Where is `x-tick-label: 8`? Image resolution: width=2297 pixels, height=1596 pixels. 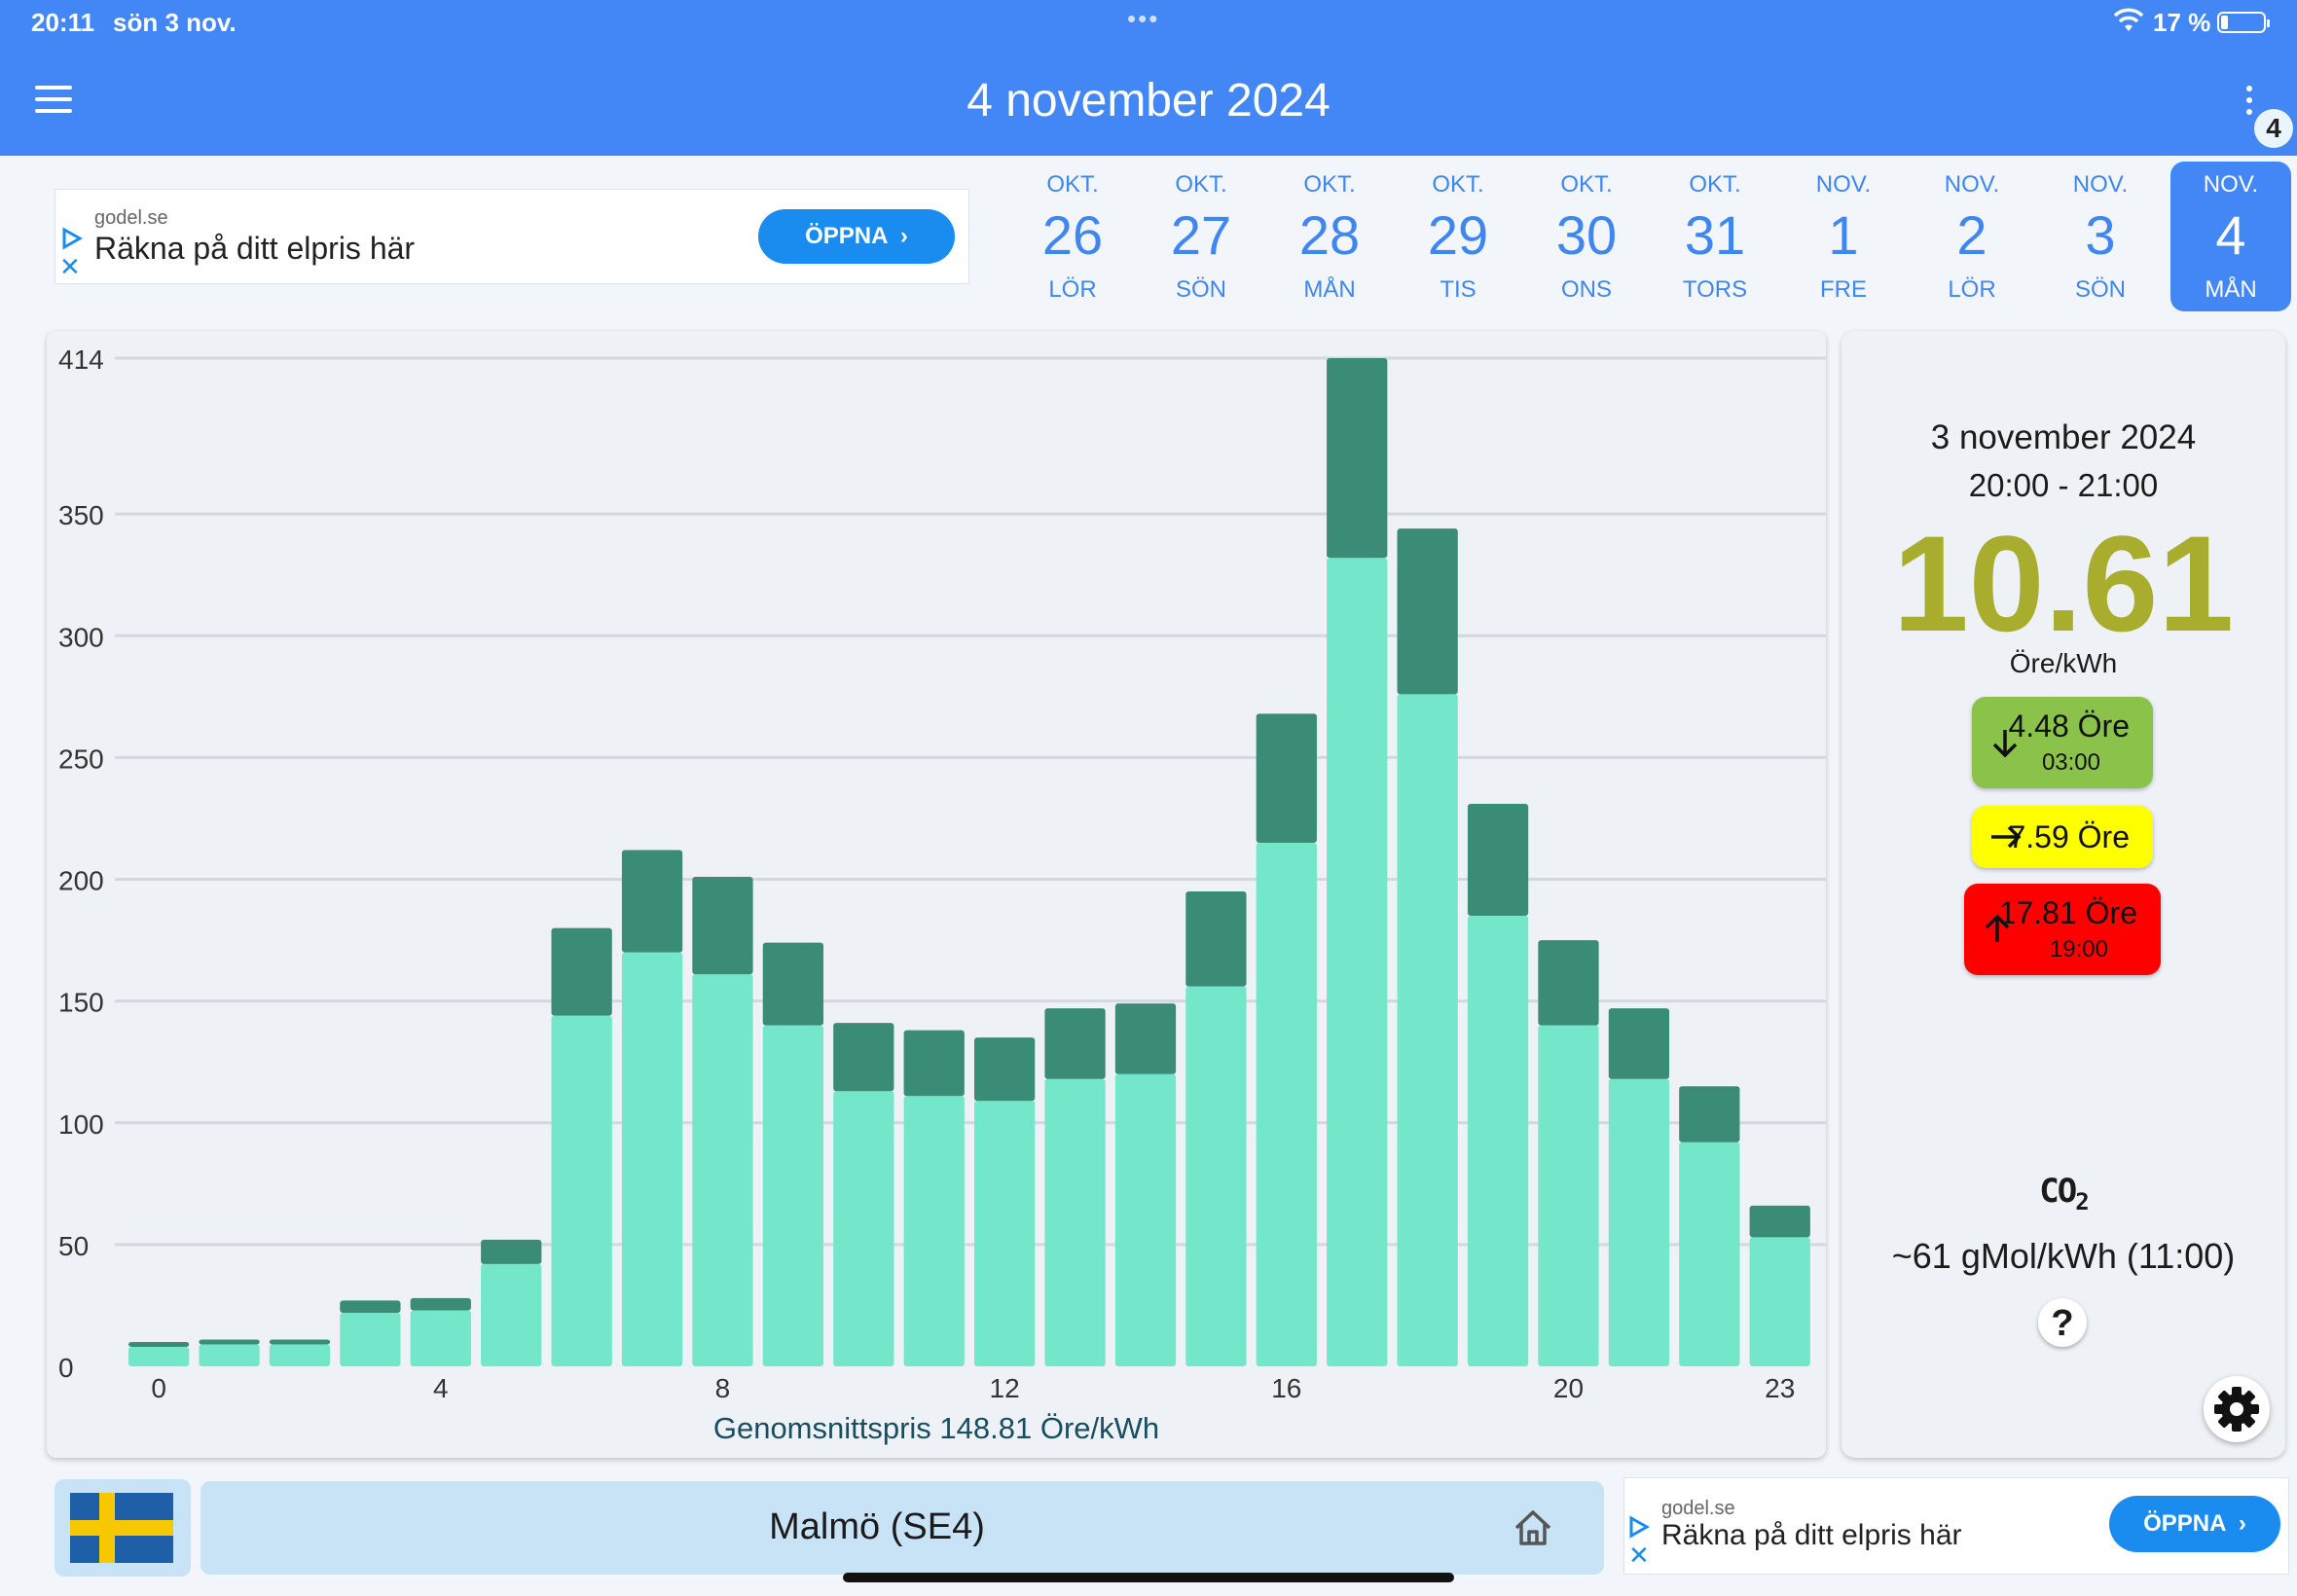 x-tick-label: 8 is located at coordinates (723, 1387).